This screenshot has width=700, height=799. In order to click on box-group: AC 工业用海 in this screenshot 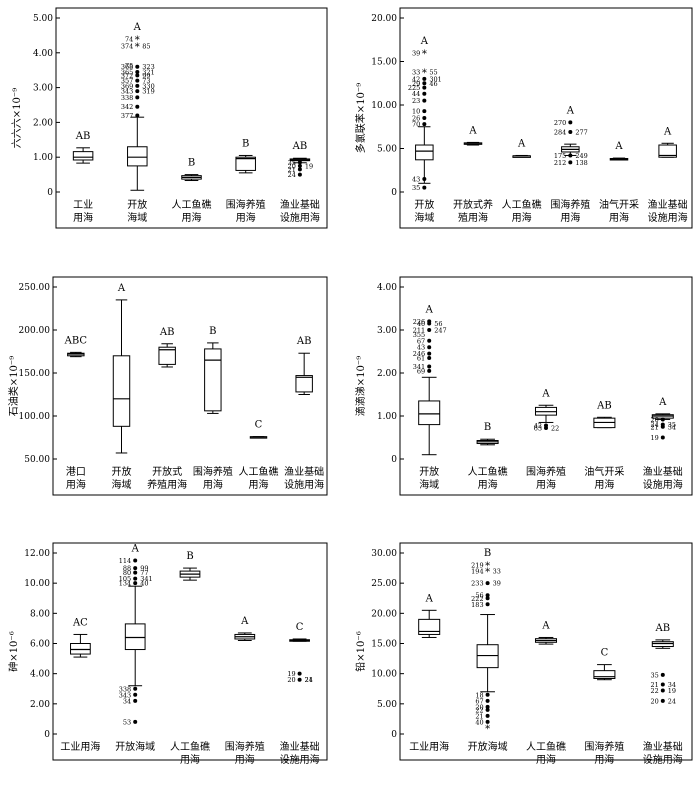, I will do `click(80, 685)`.